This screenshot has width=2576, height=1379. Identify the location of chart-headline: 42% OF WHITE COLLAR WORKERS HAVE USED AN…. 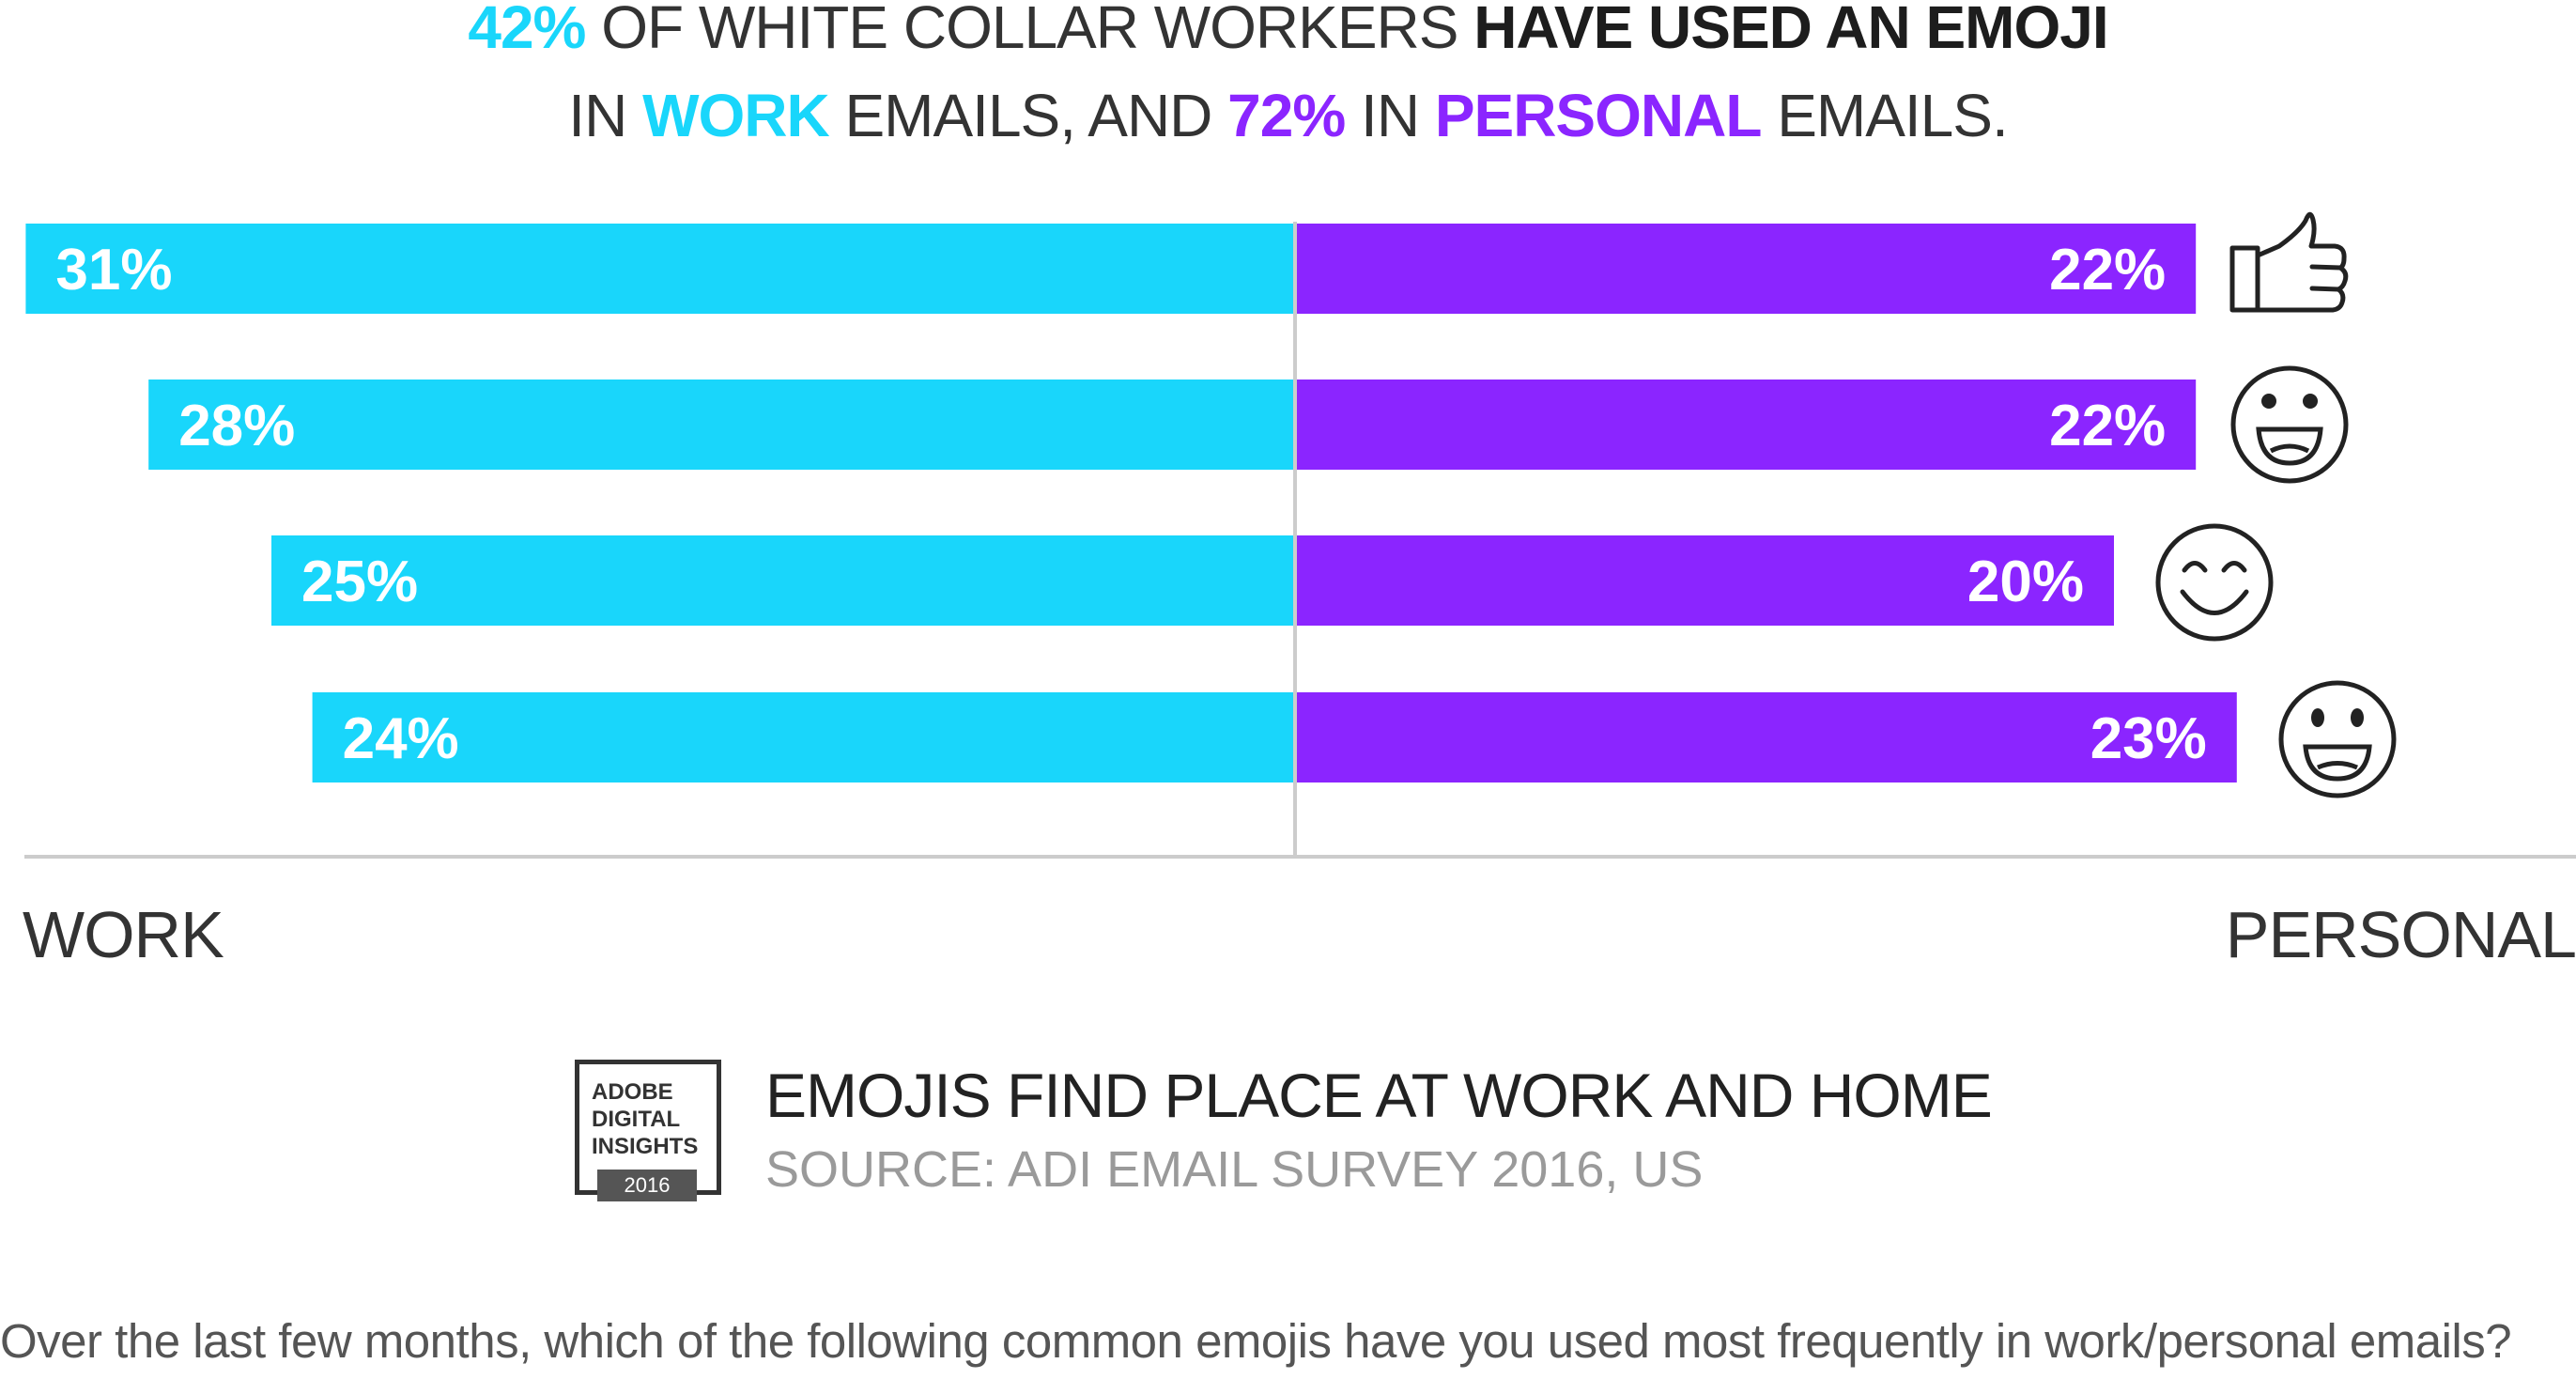
(1288, 80).